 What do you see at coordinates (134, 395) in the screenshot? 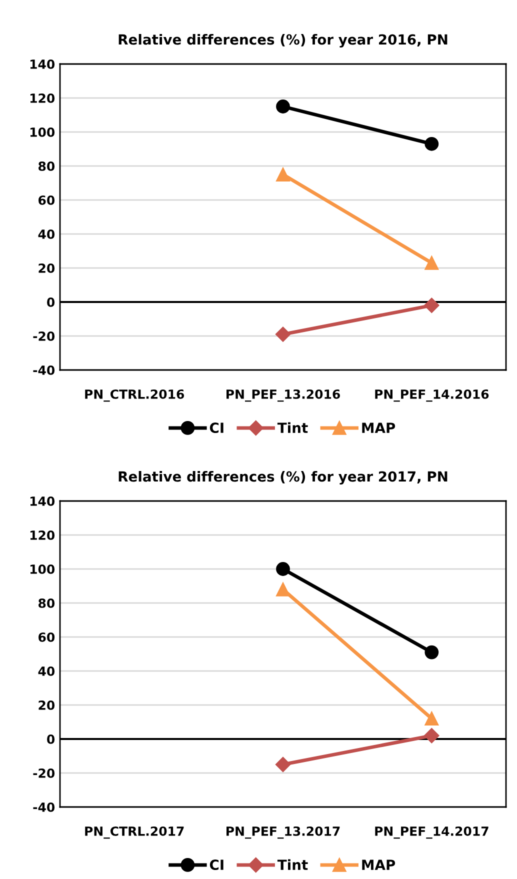
I see `x-tick-label: PN_CTRL.2016` at bounding box center [134, 395].